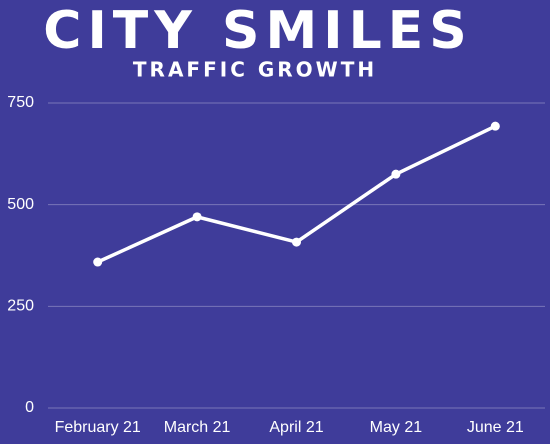  Describe the element at coordinates (296, 427) in the screenshot. I see `x-tick-label: April 21` at that location.